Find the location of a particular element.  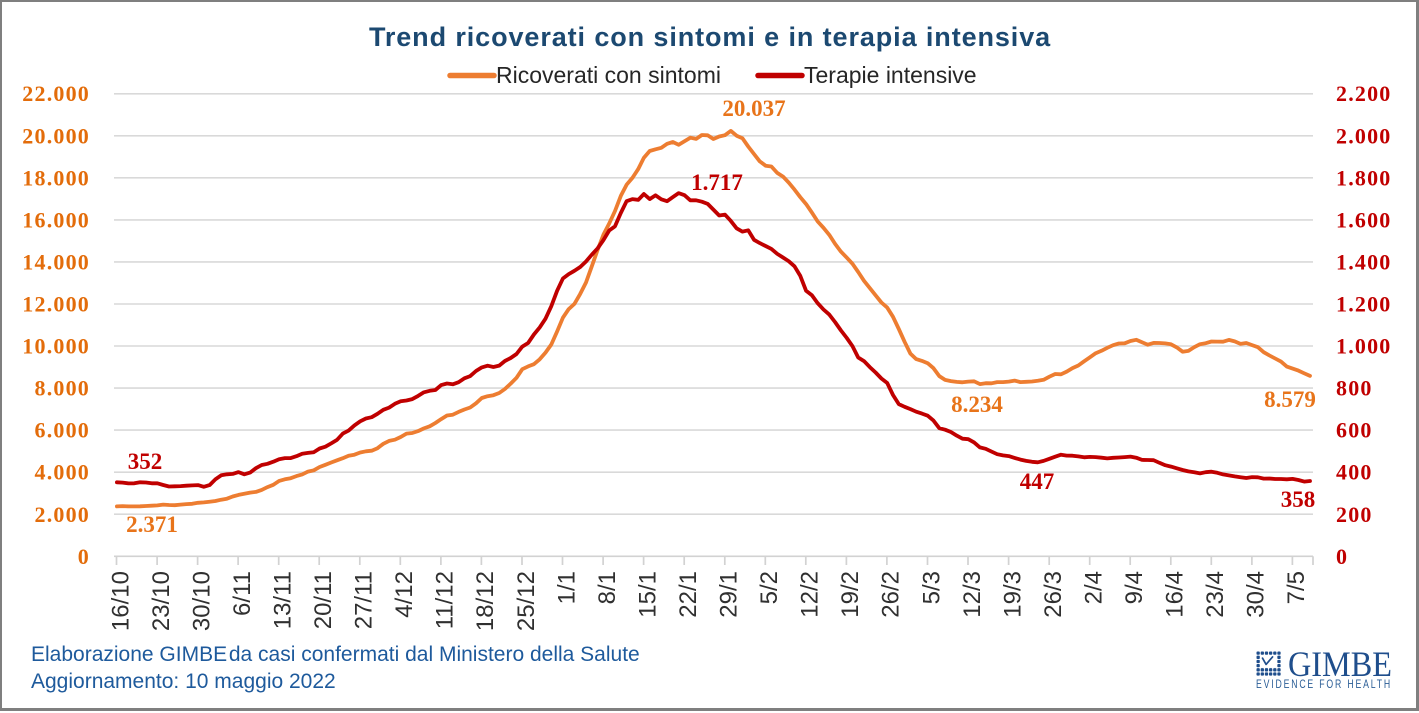

svg-text: 20/11 is located at coordinates (323, 600).